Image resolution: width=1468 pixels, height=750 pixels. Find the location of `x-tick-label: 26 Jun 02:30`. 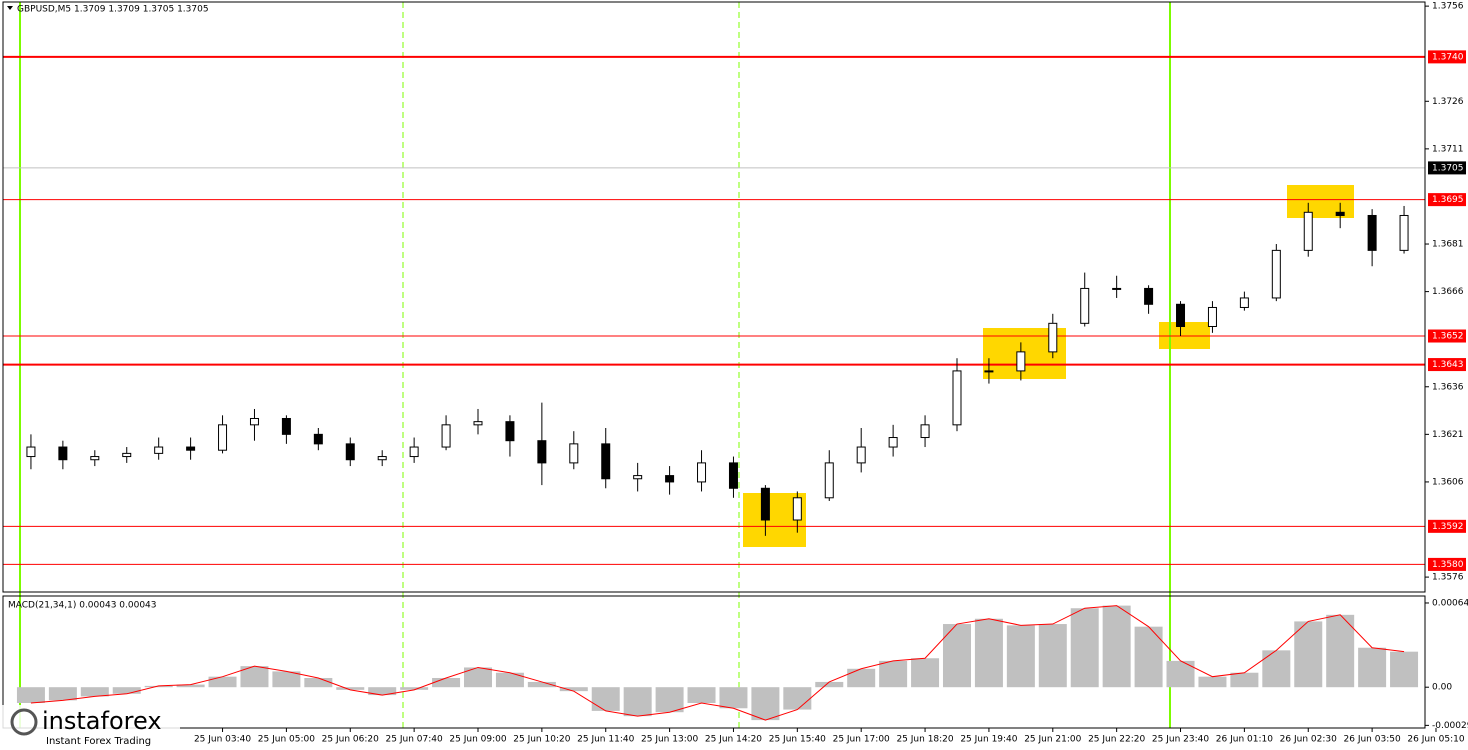

x-tick-label: 26 Jun 02:30 is located at coordinates (1308, 740).